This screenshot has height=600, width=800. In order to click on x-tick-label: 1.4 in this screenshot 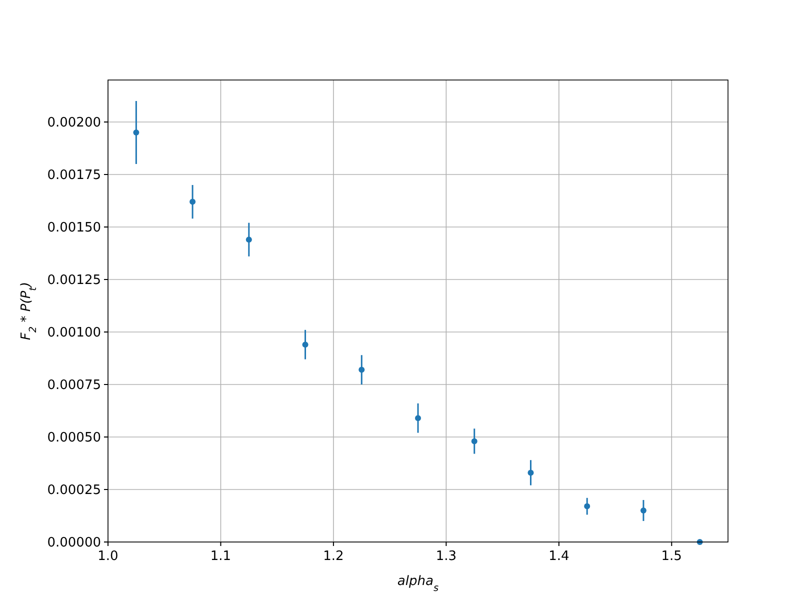, I will do `click(559, 556)`.